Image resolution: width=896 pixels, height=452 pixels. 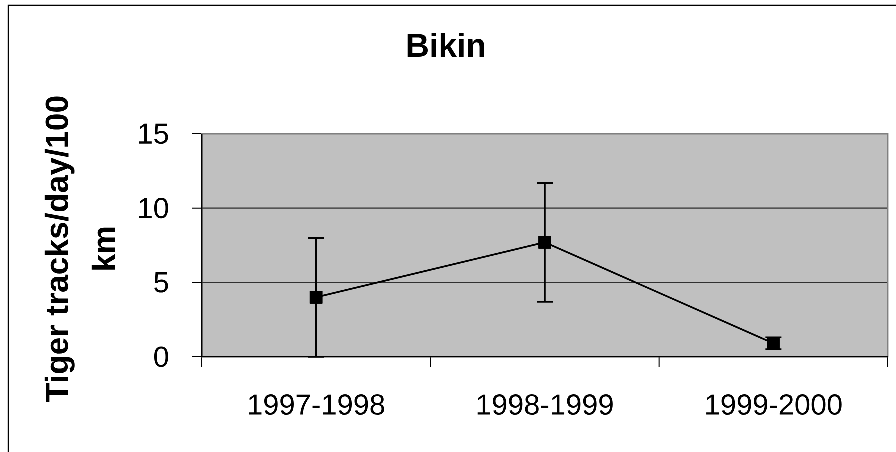 I want to click on x-tick-label: 1998-1999, so click(x=545, y=405).